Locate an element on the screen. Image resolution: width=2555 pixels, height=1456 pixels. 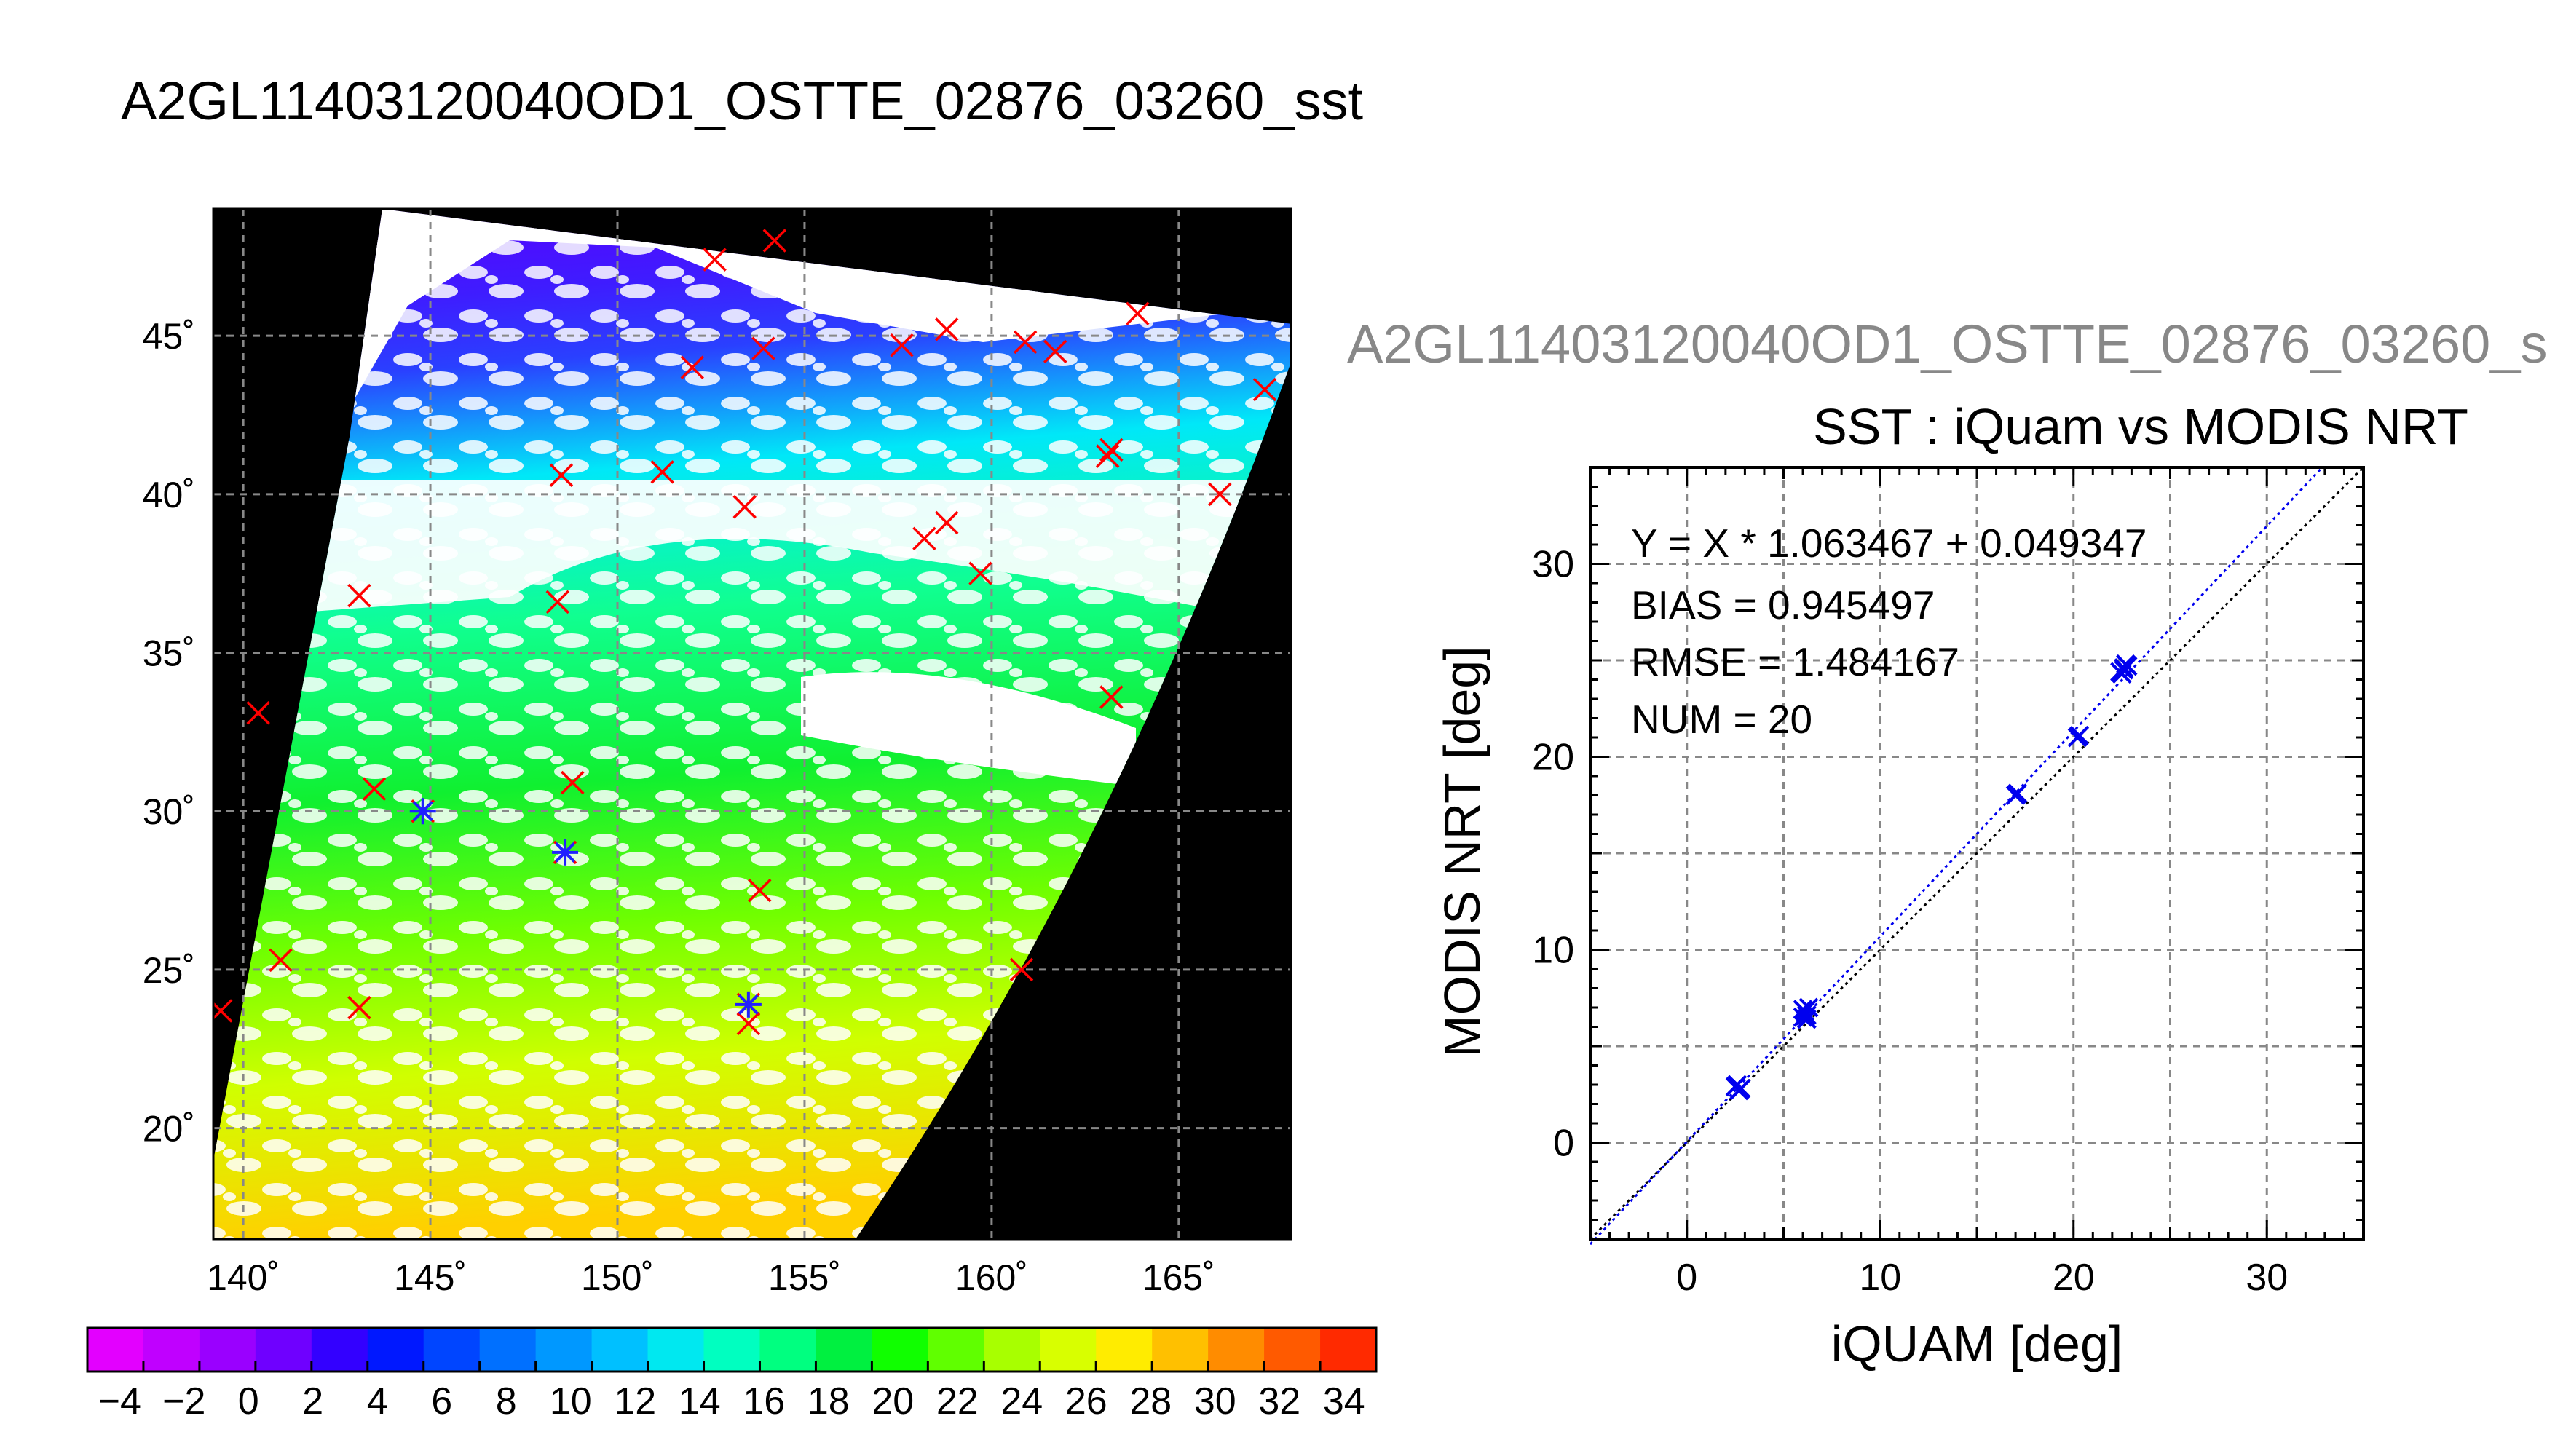
x-tick-label: 30 is located at coordinates (2267, 1278).